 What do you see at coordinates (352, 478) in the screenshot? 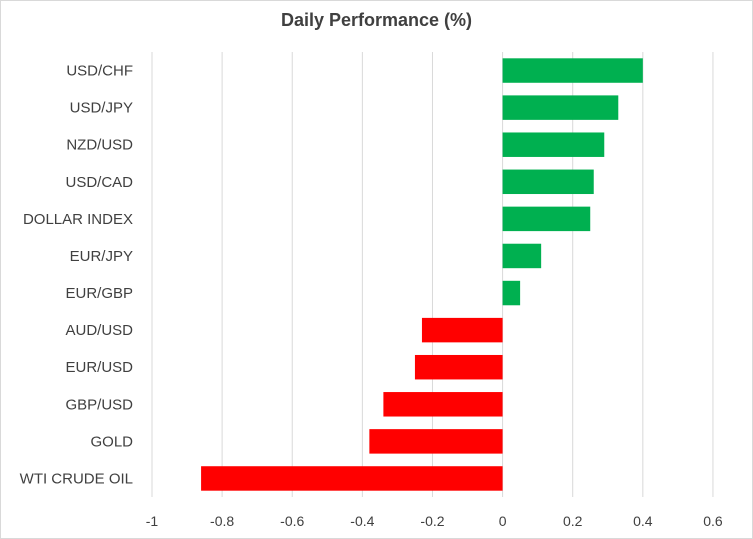
I see `bar-wti-crude-oil` at bounding box center [352, 478].